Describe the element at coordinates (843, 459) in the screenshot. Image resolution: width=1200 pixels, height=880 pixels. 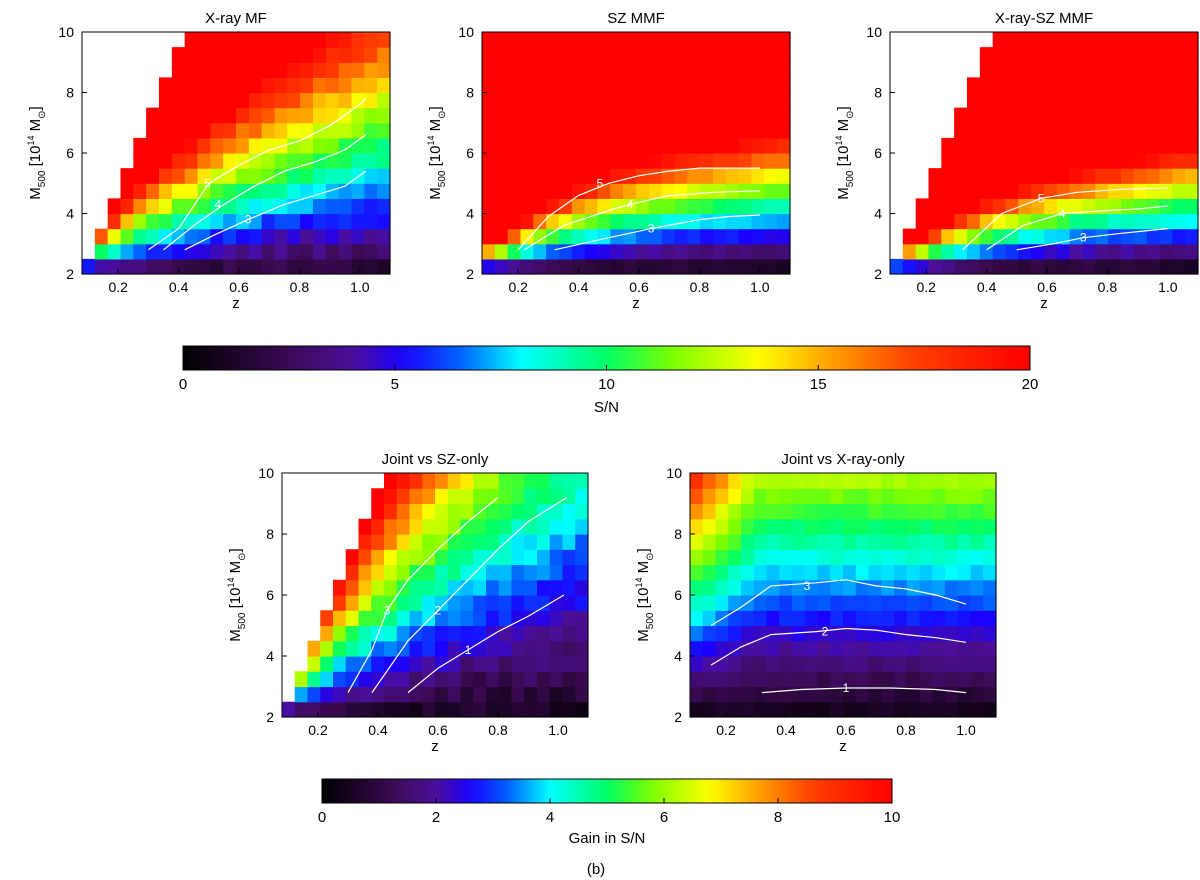
I see `panel-title: Joint vs X-ray-only` at that location.